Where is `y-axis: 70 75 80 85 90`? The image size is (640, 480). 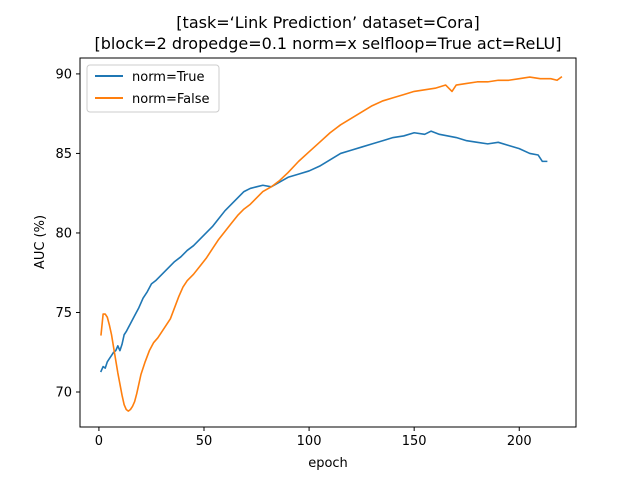 y-axis: 70 75 80 85 90 is located at coordinates (67, 234).